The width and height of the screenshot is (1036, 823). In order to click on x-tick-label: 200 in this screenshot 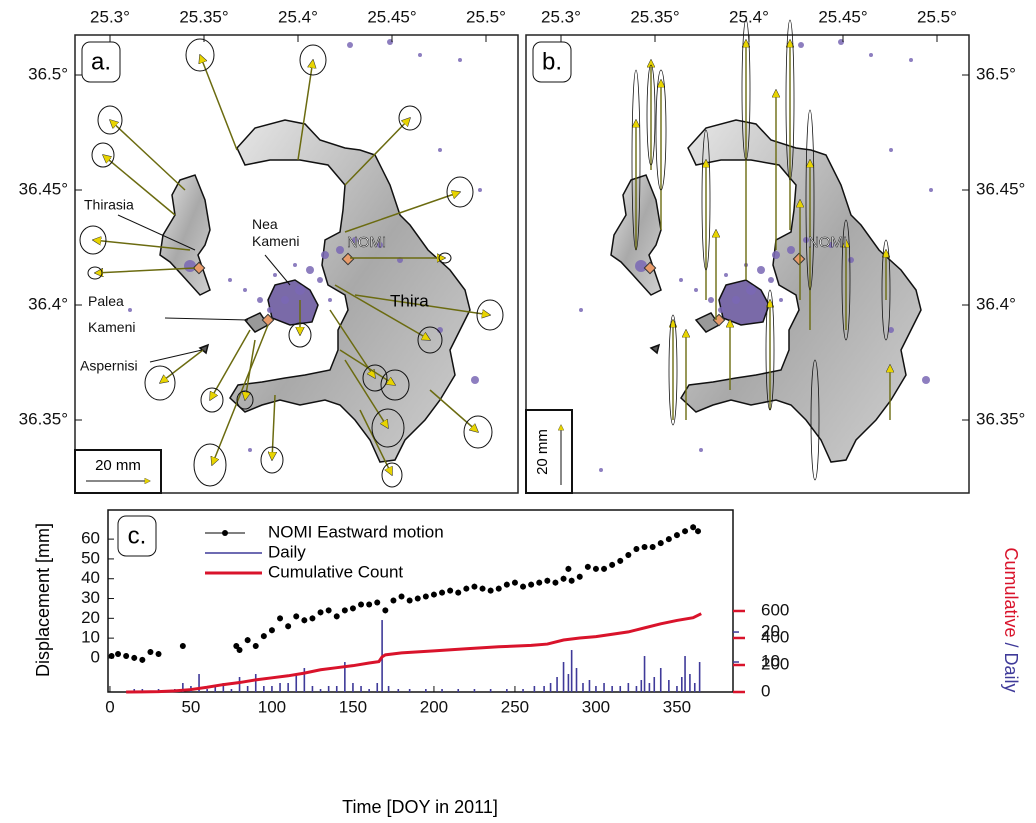, I will do `click(434, 706)`.